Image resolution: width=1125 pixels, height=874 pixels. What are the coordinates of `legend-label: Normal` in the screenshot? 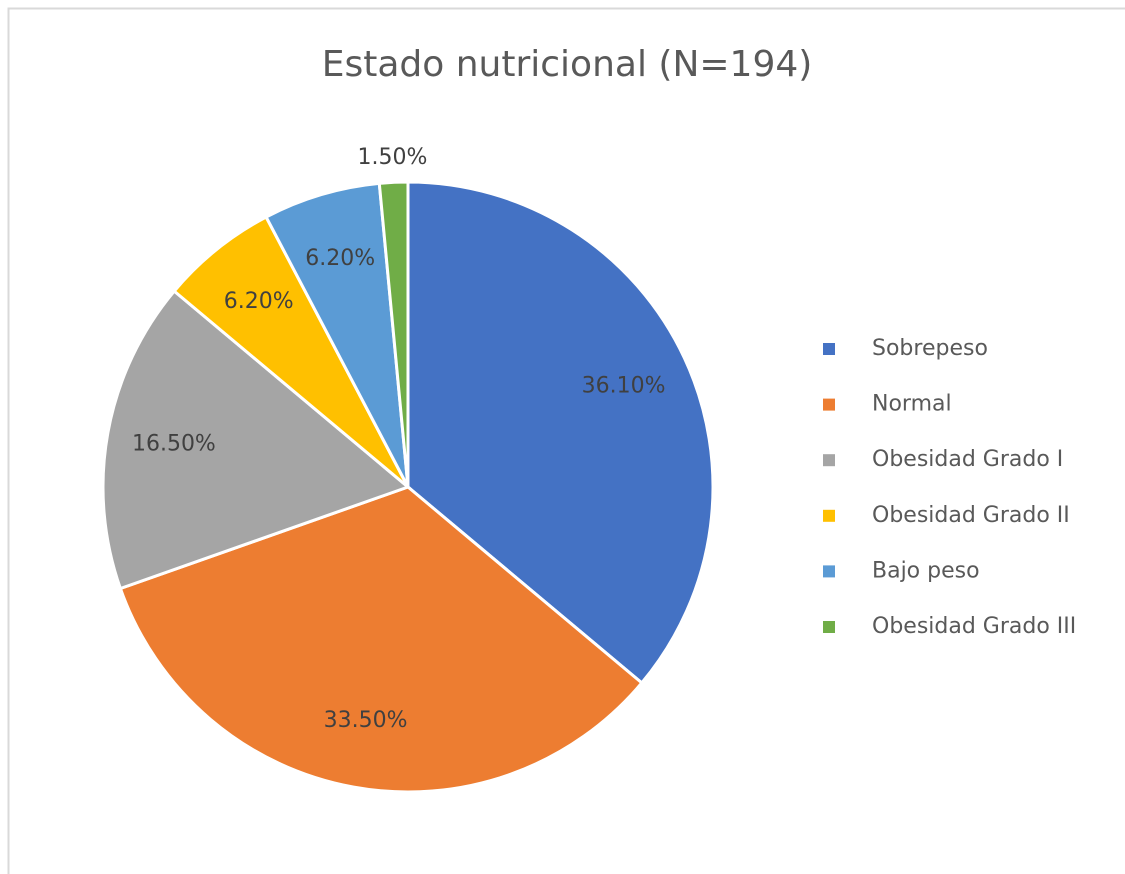 It's located at (912, 404).